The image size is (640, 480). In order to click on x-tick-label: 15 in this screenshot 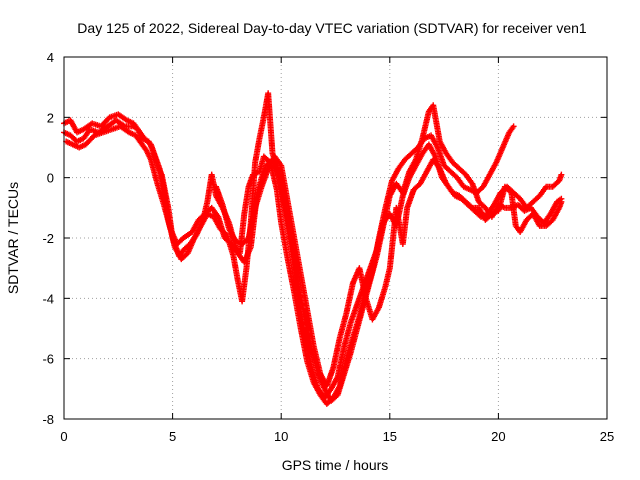, I will do `click(390, 436)`.